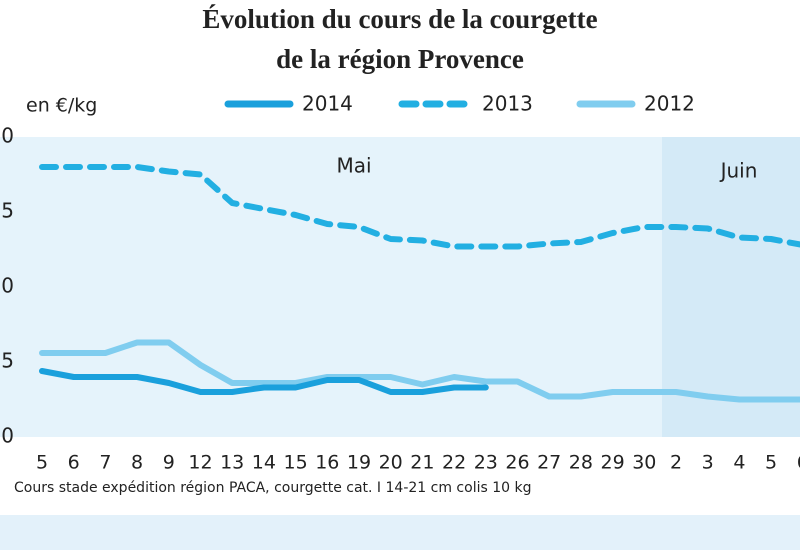 Image resolution: width=800 pixels, height=550 pixels. I want to click on x-tick-label: 20, so click(391, 463).